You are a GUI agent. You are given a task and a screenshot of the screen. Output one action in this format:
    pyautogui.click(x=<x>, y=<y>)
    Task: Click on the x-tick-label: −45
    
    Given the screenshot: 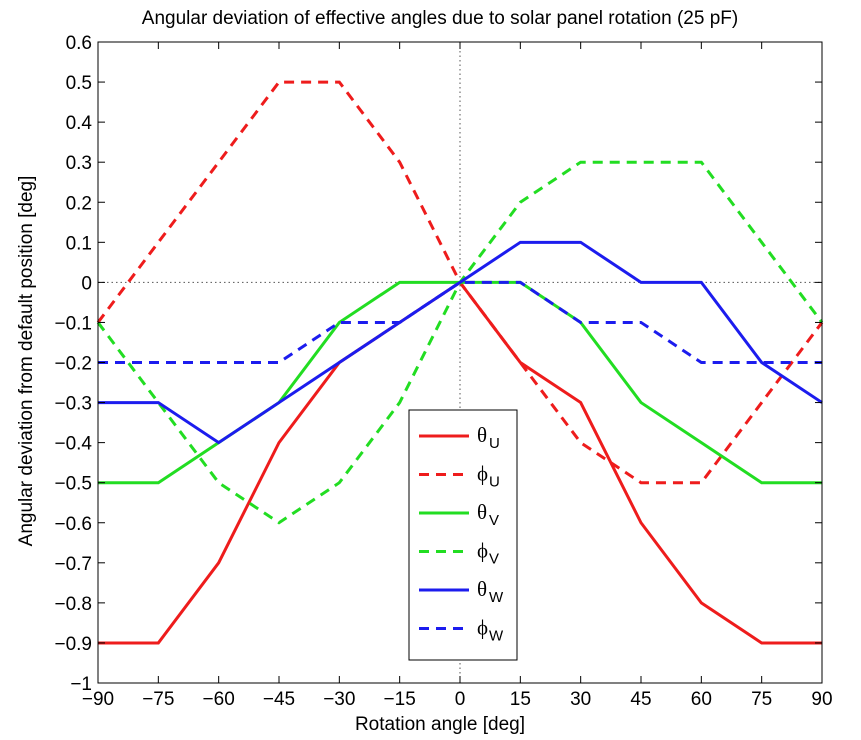 What is the action you would take?
    pyautogui.click(x=279, y=699)
    